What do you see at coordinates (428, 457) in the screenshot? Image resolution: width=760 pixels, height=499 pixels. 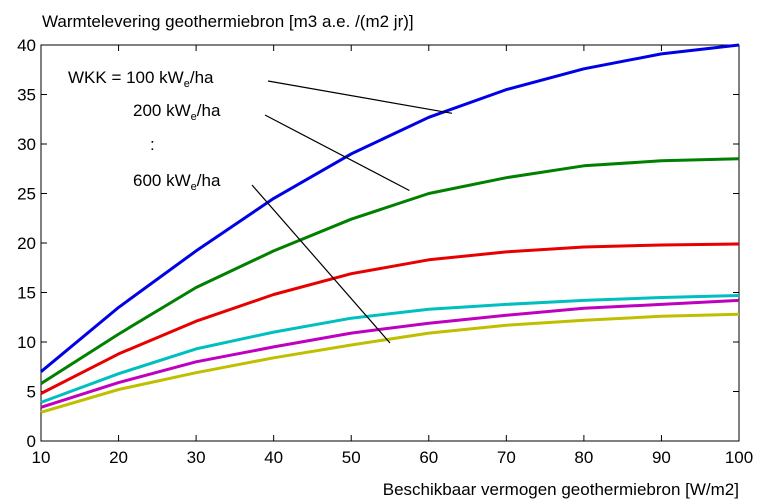 I see `x-tick-label: 60` at bounding box center [428, 457].